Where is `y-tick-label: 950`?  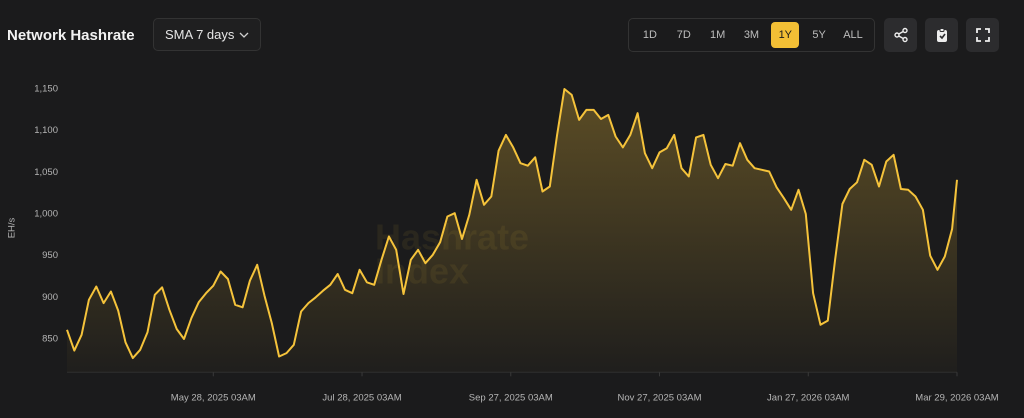 y-tick-label: 950 is located at coordinates (50, 255).